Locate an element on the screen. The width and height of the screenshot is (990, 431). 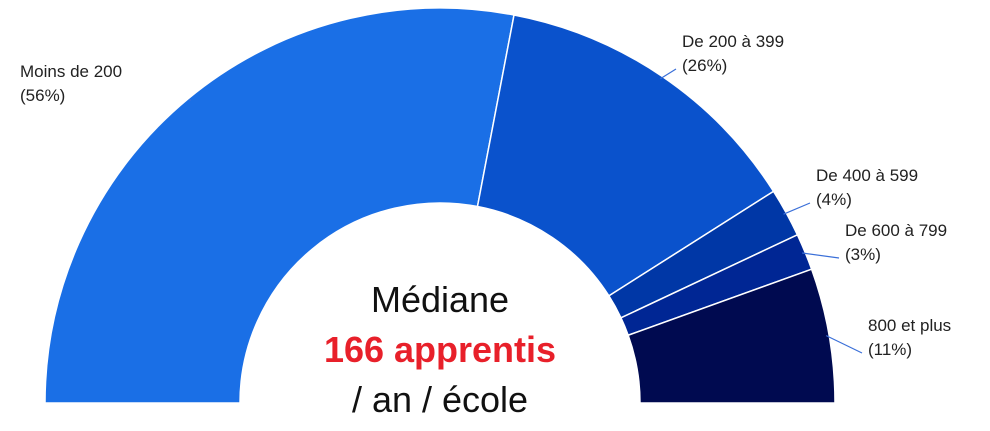
center-line-2: 166 apprentis is located at coordinates (440, 349).